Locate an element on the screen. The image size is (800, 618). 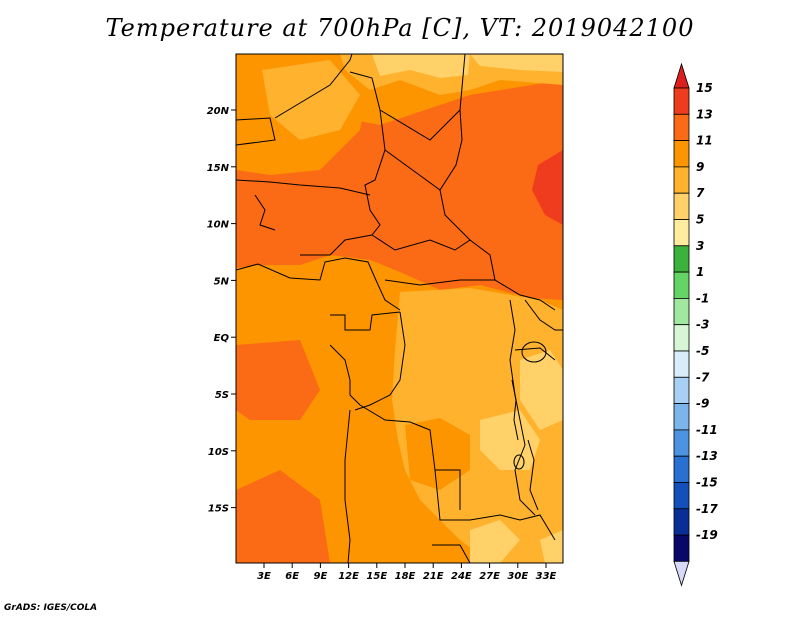
colorbar-label: -9 is located at coordinates (702, 404).